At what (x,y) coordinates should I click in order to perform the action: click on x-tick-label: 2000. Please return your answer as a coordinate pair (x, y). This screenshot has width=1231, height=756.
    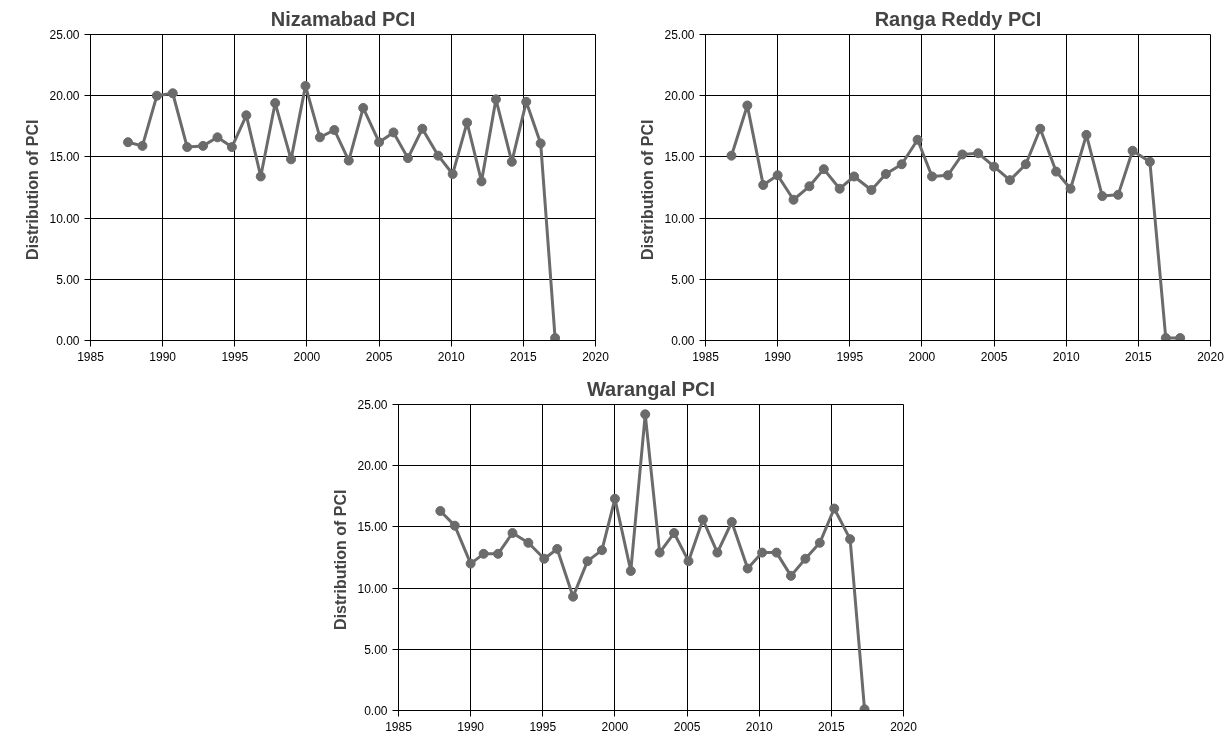
    Looking at the image, I should click on (307, 356).